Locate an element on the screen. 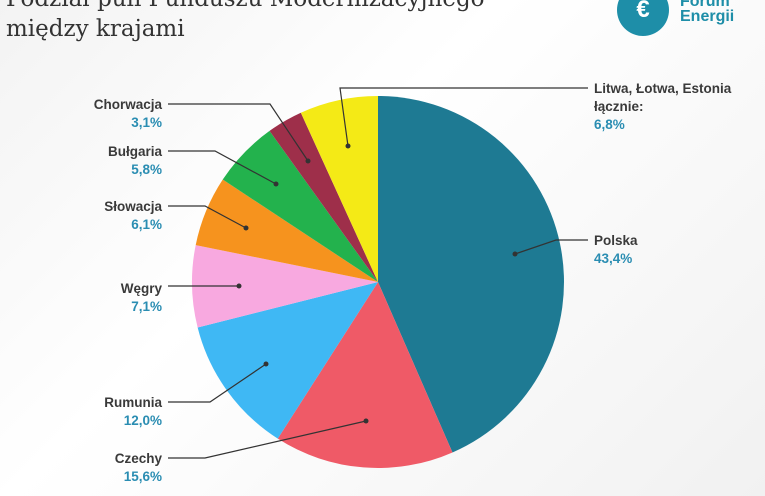 This screenshot has width=765, height=496. legend-label: Bułgaria is located at coordinates (134, 151).